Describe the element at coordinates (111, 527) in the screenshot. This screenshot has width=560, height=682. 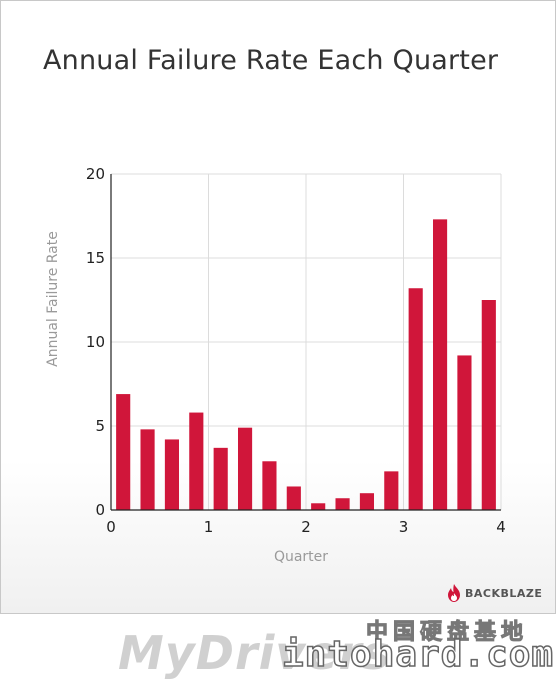
I see `x-tick-label: 0` at that location.